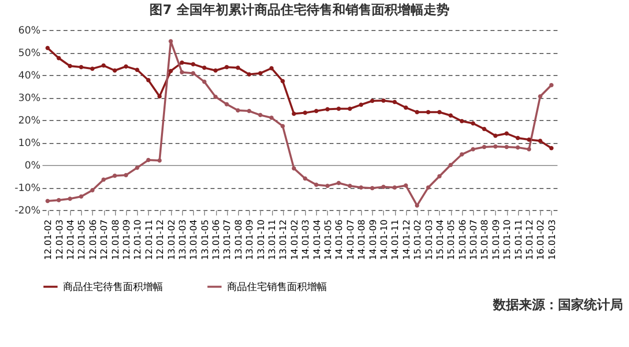 The width and height of the screenshot is (629, 347). What do you see at coordinates (71, 239) in the screenshot?
I see `x-tick-label: 12.01-04` at bounding box center [71, 239].